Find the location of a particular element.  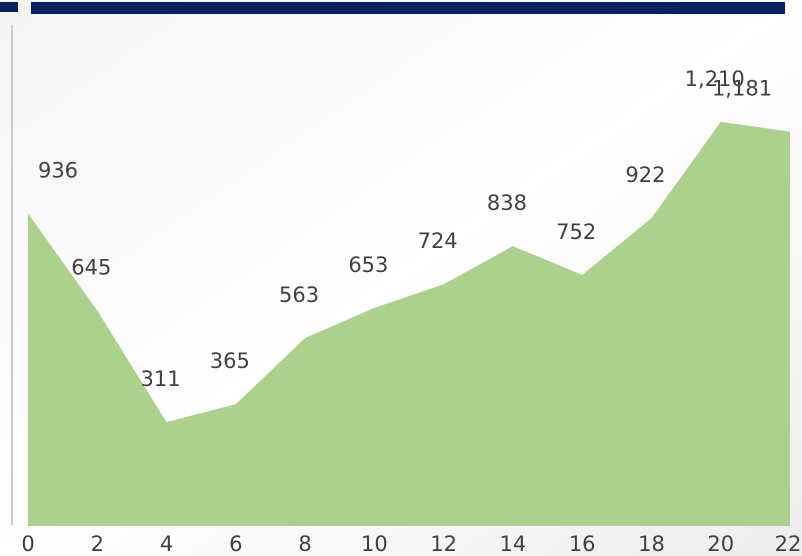

x-tick-label: 18 is located at coordinates (651, 544).